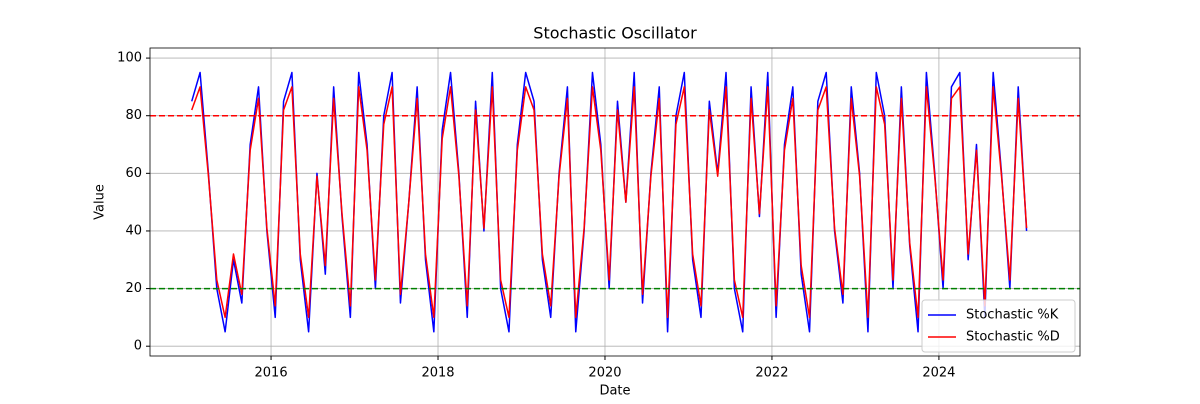 The height and width of the screenshot is (404, 1200). What do you see at coordinates (271, 373) in the screenshot?
I see `x-tick-label: 2016` at bounding box center [271, 373].